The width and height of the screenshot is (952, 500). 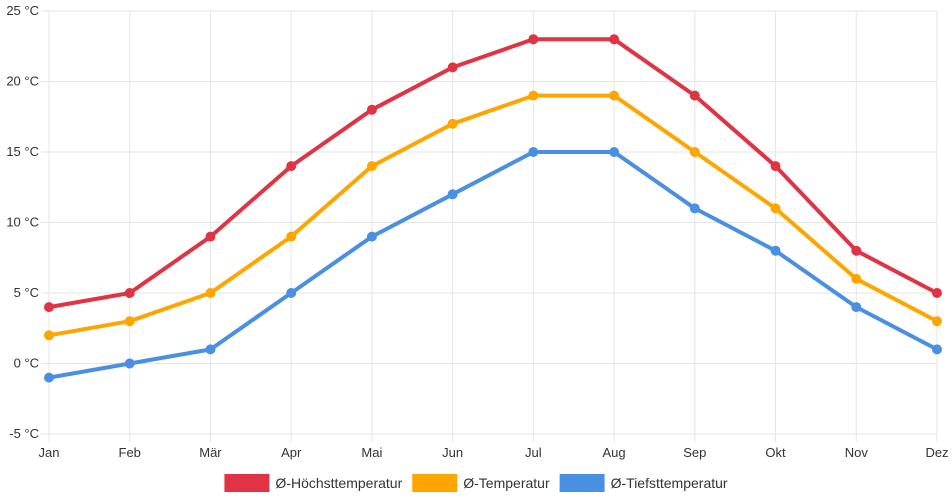 I want to click on x-tick-label: Mai, so click(x=371, y=452).